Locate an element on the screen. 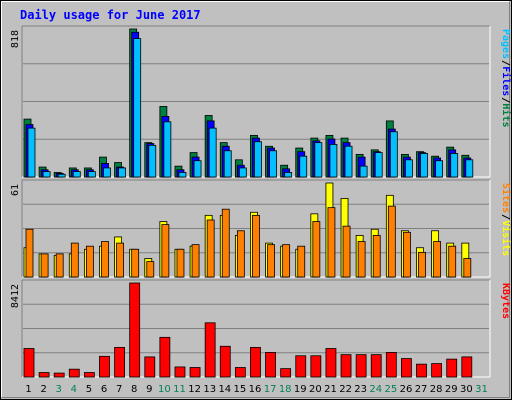  day-label: 20 is located at coordinates (315, 389).